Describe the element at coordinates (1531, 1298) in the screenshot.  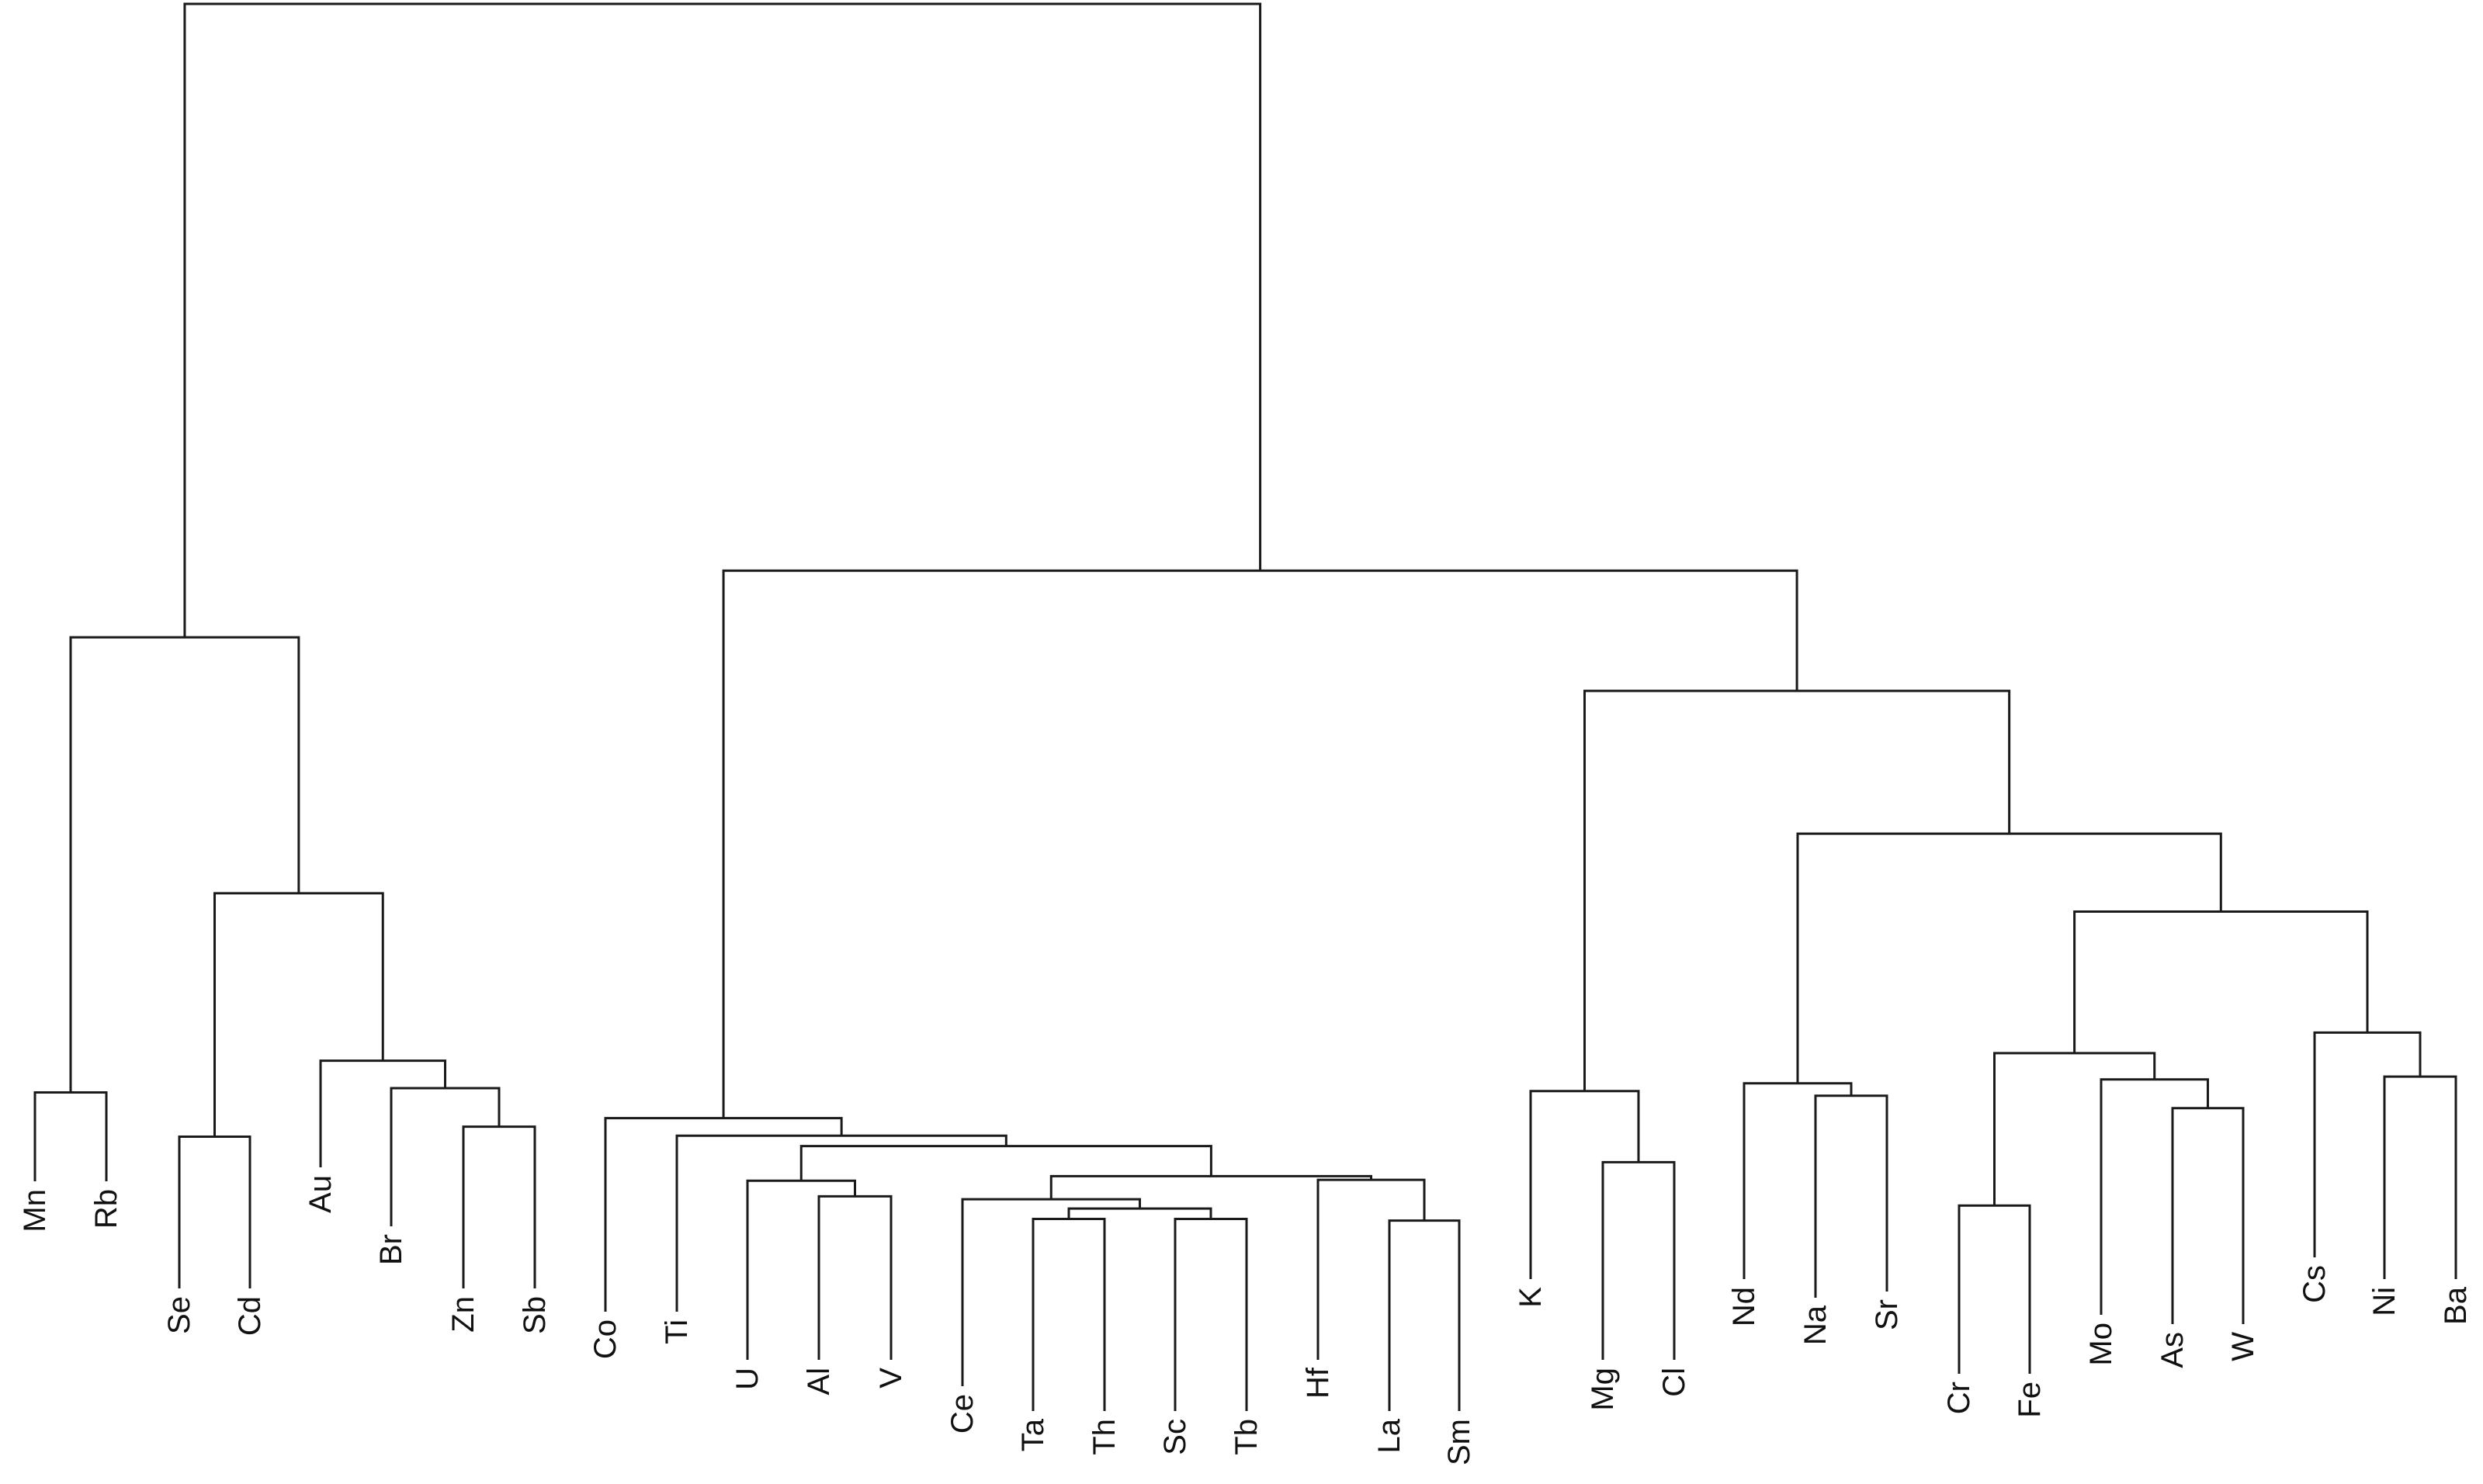
I see `leaf-label-k: K` at that location.